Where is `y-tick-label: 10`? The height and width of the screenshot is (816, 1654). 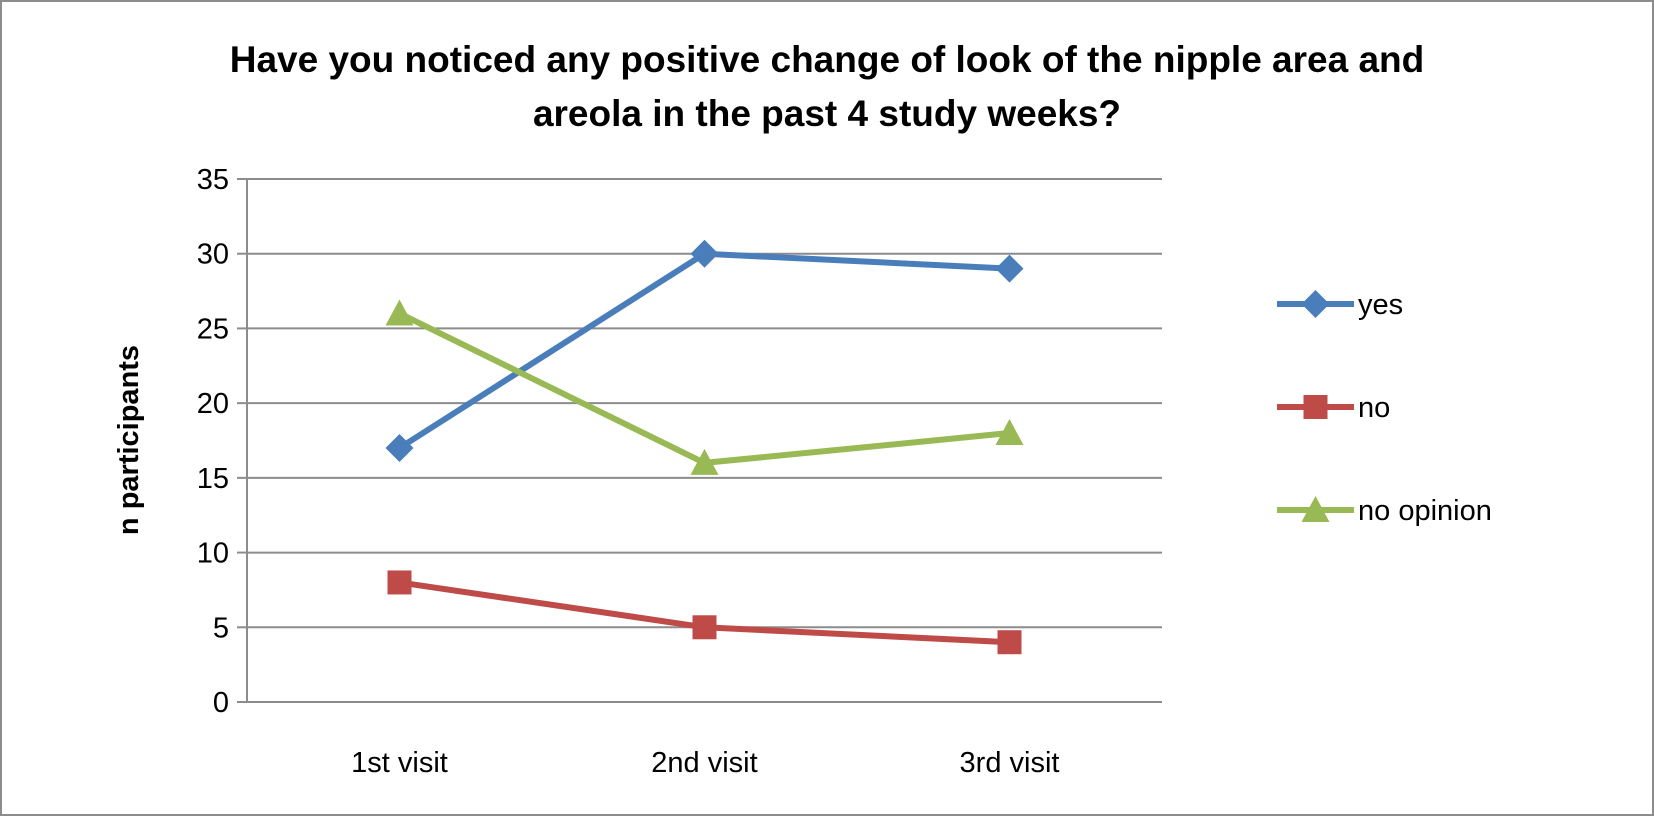 y-tick-label: 10 is located at coordinates (213, 554).